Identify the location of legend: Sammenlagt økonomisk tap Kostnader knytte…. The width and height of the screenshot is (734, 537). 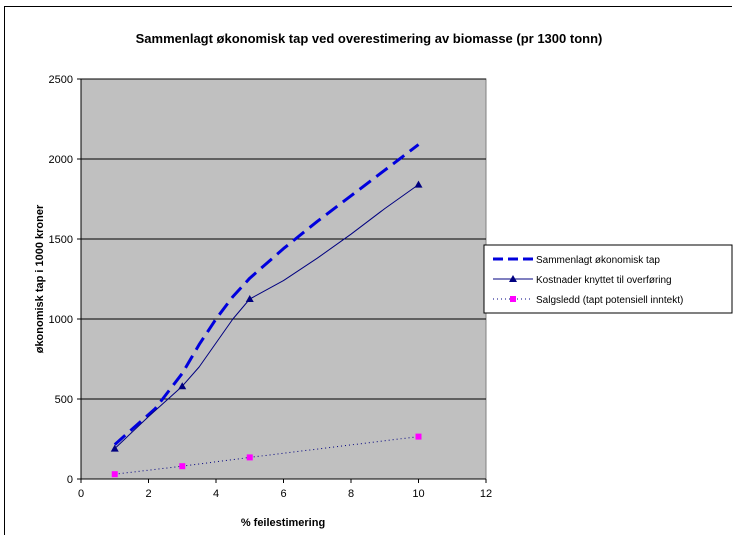
(608, 279).